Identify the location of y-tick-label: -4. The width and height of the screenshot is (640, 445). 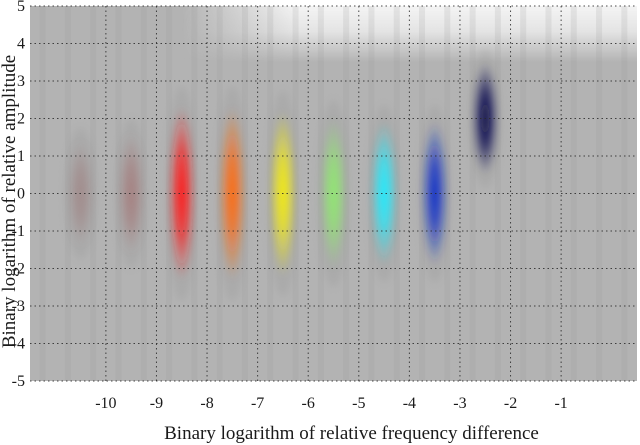
(18, 344).